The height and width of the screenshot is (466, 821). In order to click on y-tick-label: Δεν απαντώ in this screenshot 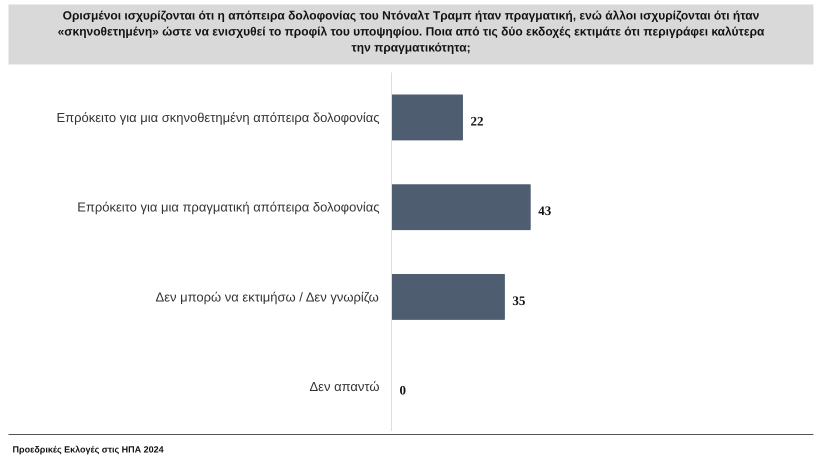, I will do `click(344, 386)`.